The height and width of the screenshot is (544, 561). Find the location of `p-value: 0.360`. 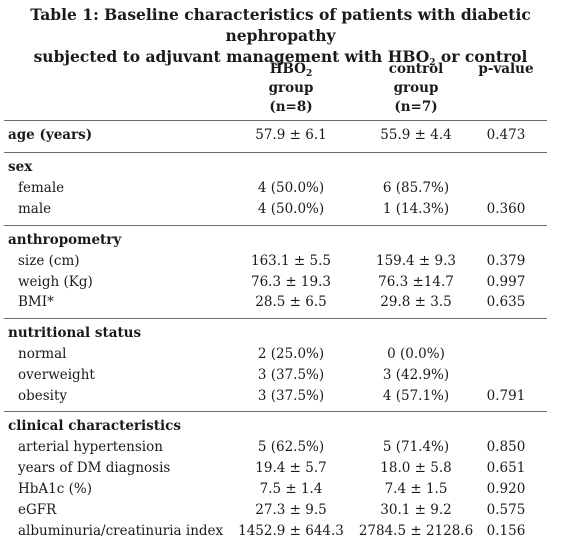

p-value: 0.360 is located at coordinates (506, 209).